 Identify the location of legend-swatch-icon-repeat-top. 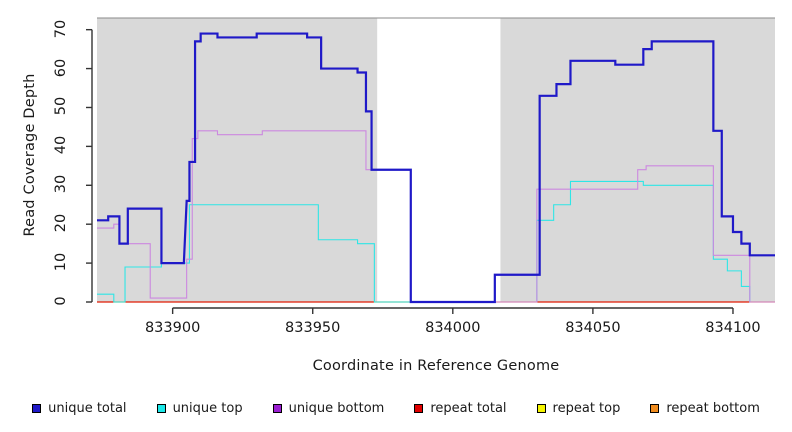
(541, 408).